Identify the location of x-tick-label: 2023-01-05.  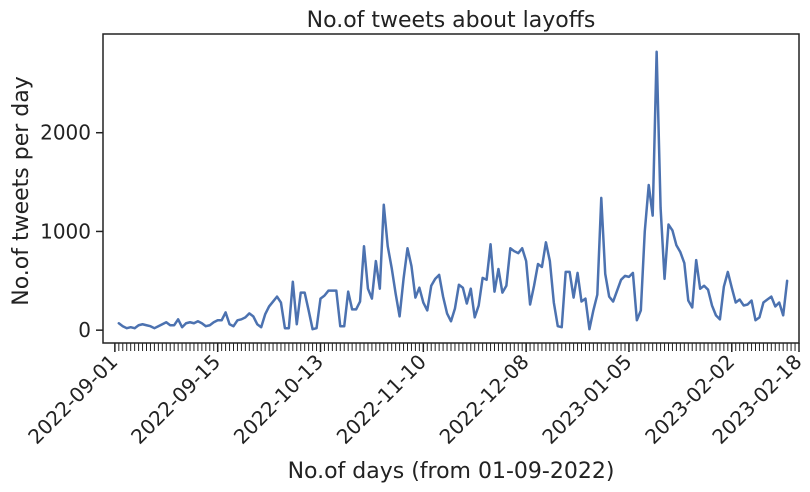
(586, 399).